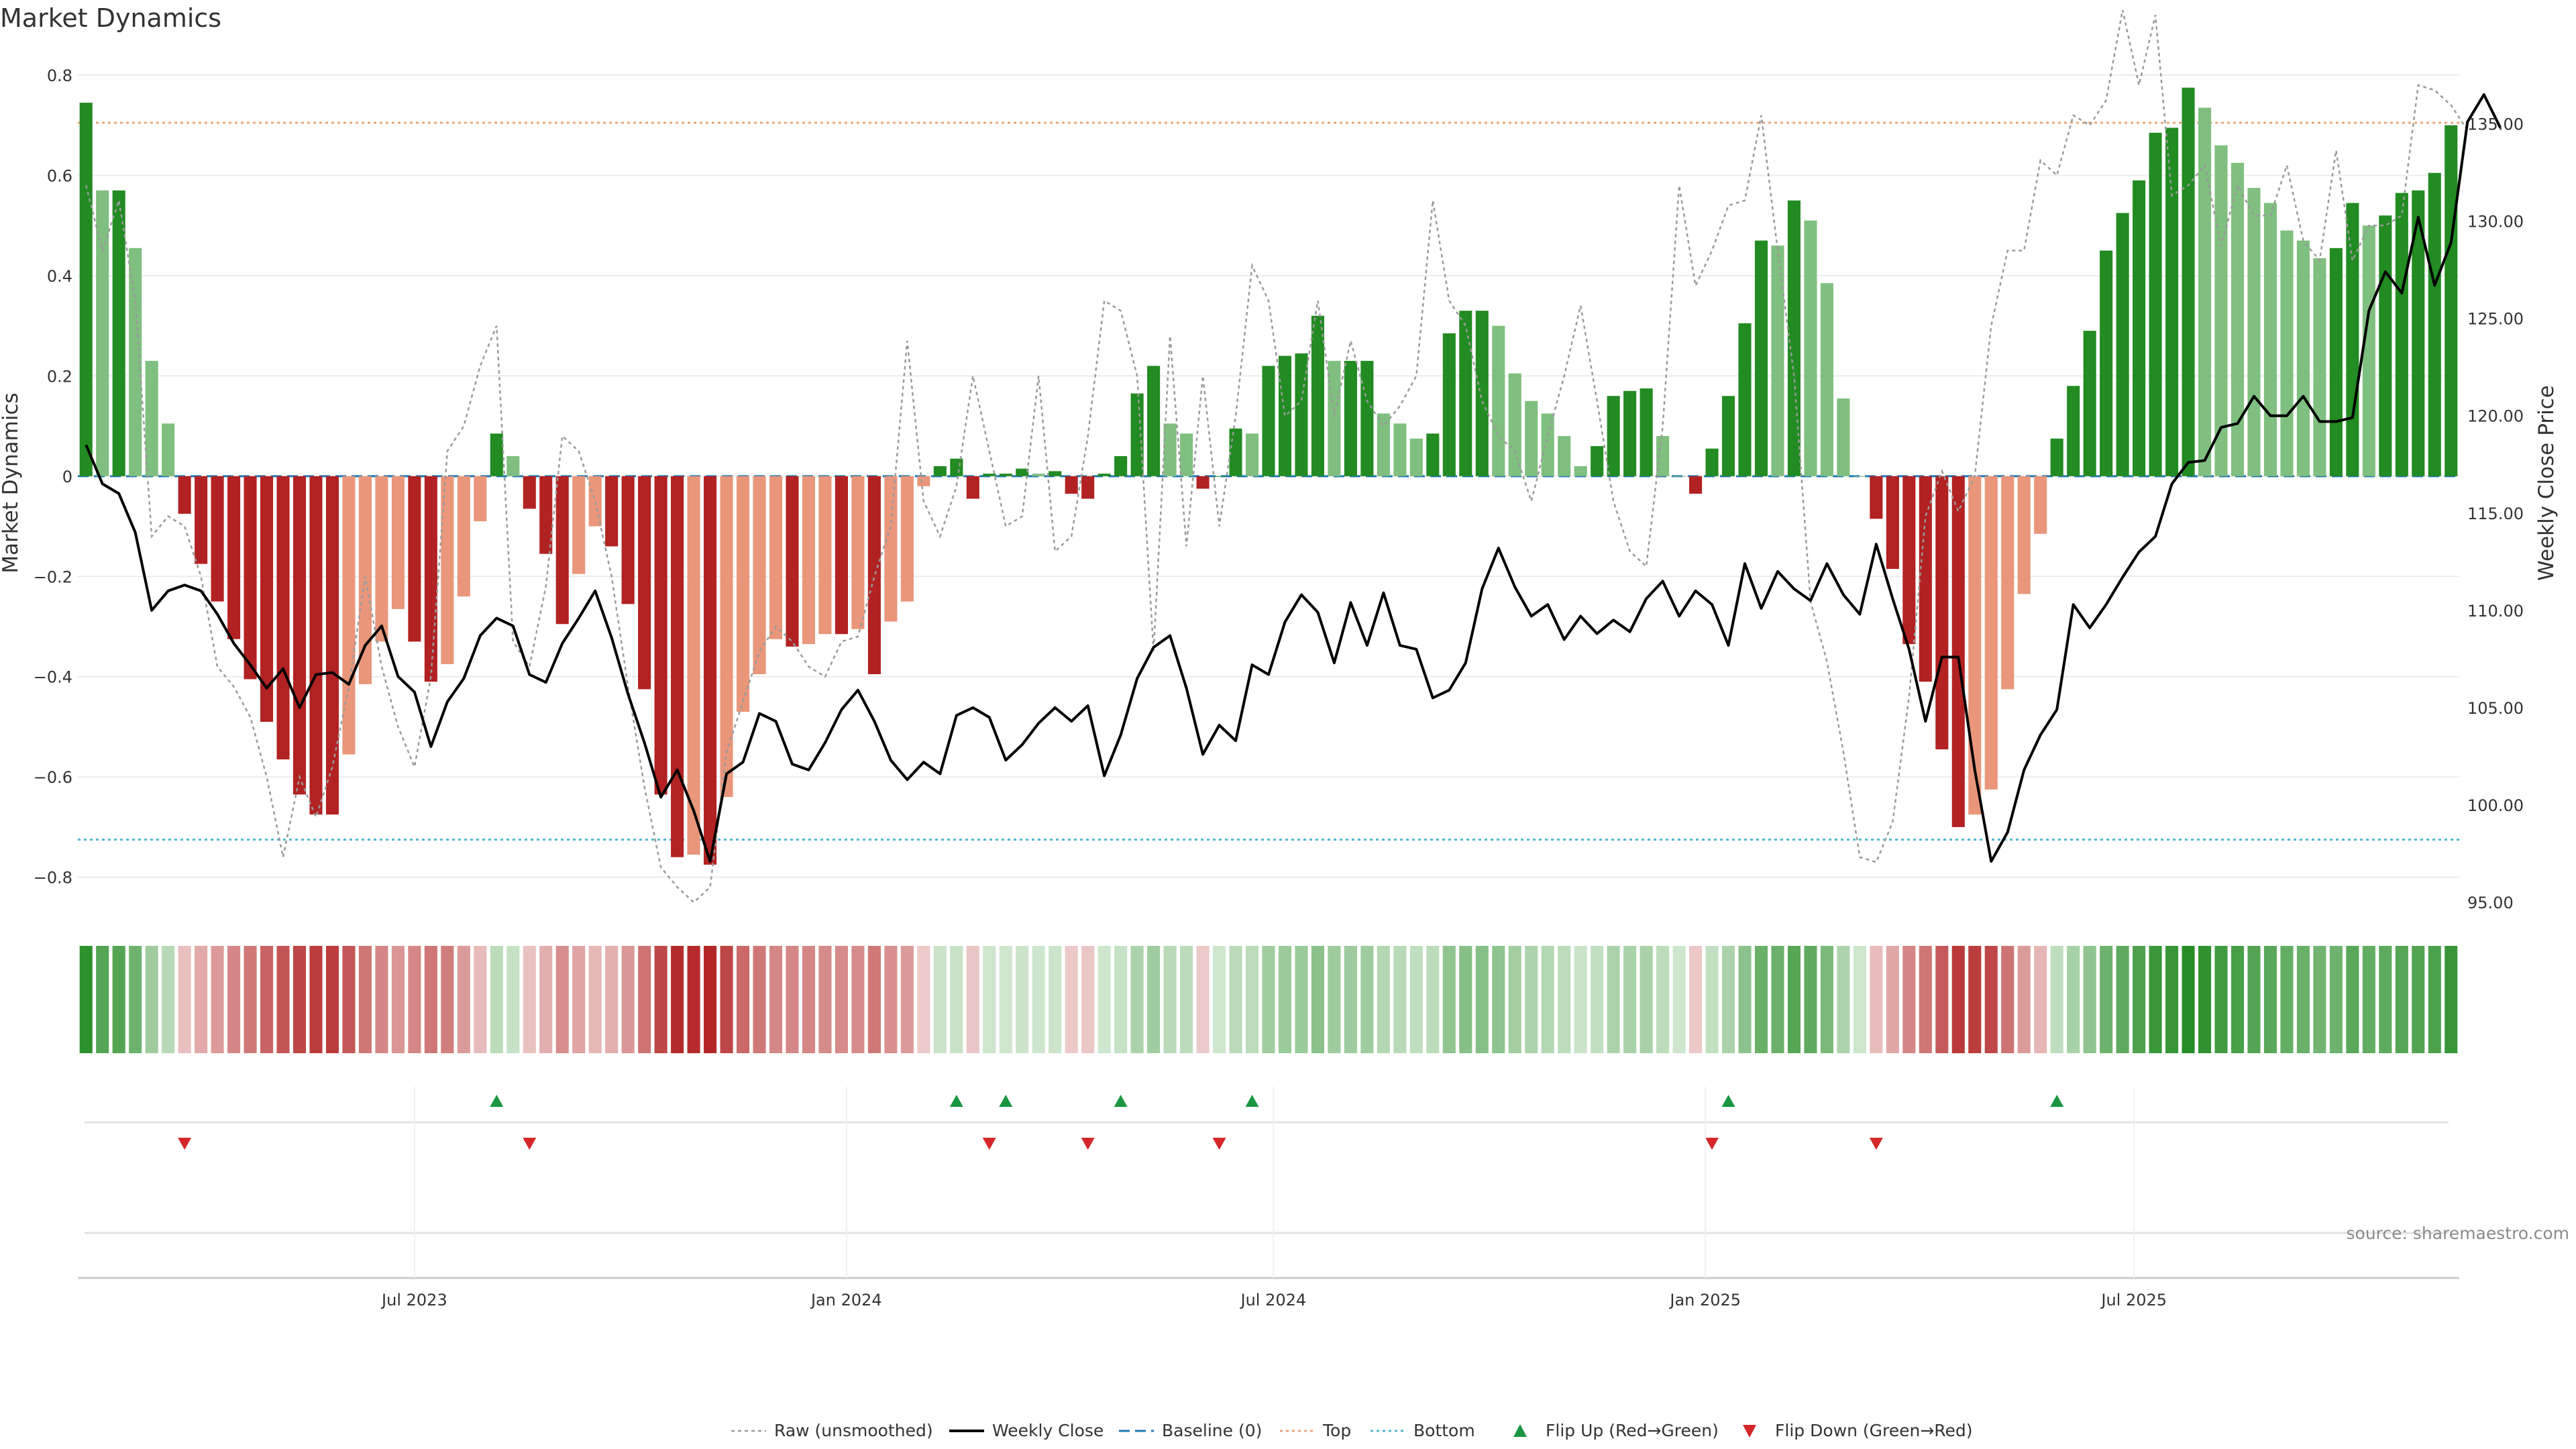 The image size is (2576, 1449). I want to click on legend-label: Raw (unsmoothed), so click(853, 1430).